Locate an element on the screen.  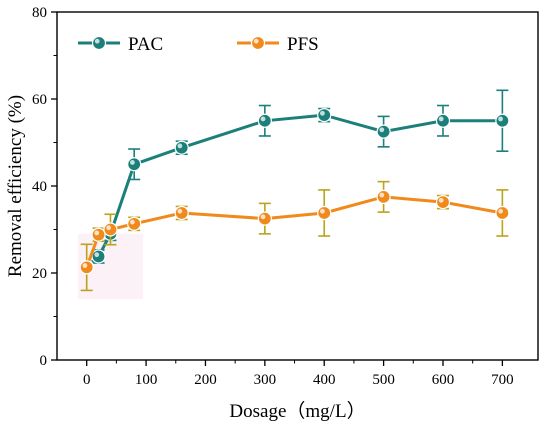
x-tick-label: 200 is located at coordinates (205, 380).